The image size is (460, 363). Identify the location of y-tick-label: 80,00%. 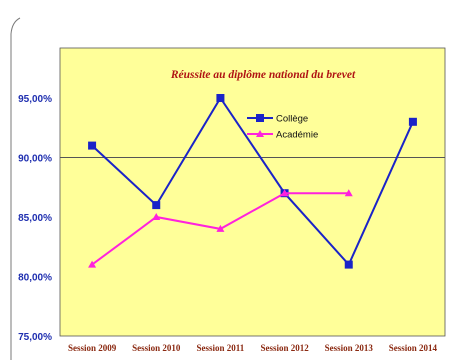
(35, 278).